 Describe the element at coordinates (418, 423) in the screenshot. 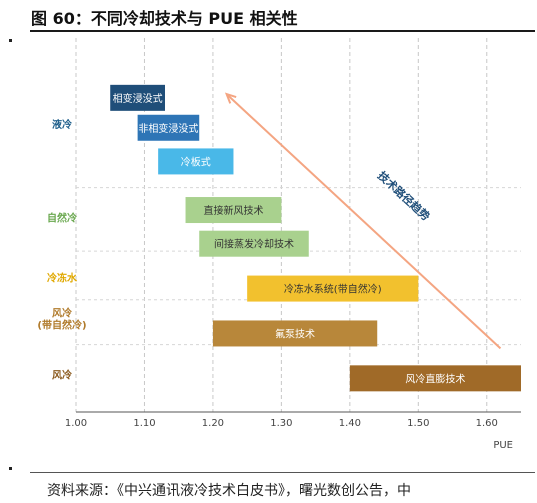

I see `x-tick-label: 1.50` at that location.